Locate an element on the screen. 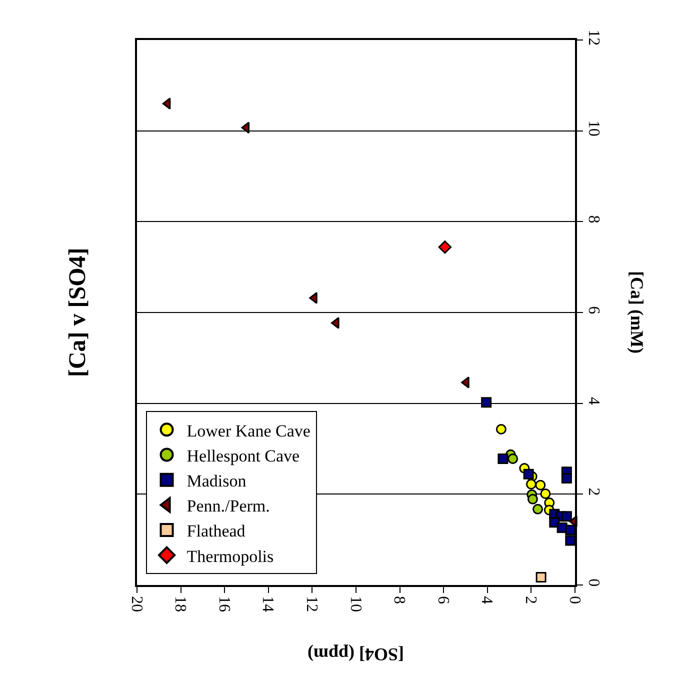 The image size is (683, 692). legend-label: Madison is located at coordinates (216, 480).